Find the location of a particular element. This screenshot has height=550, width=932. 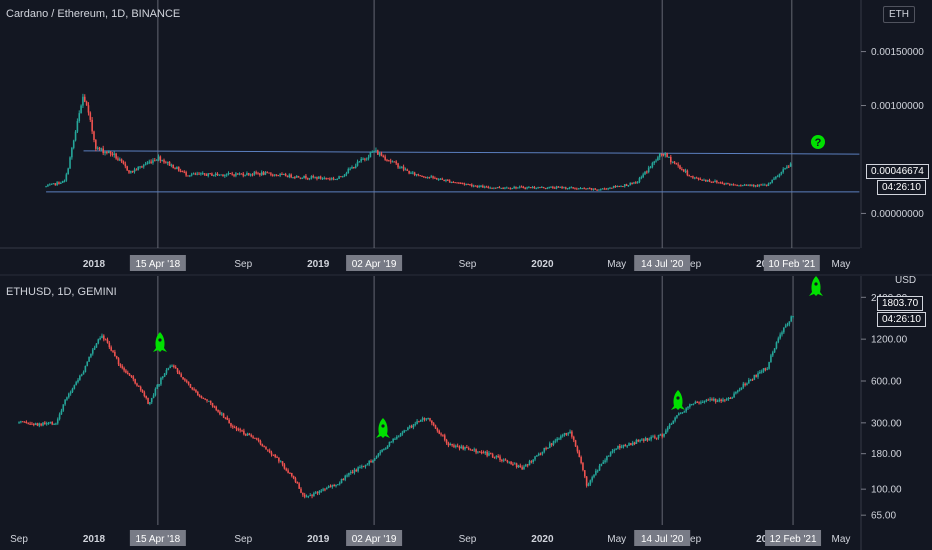

y-tick-label: 100.00 is located at coordinates (886, 490).